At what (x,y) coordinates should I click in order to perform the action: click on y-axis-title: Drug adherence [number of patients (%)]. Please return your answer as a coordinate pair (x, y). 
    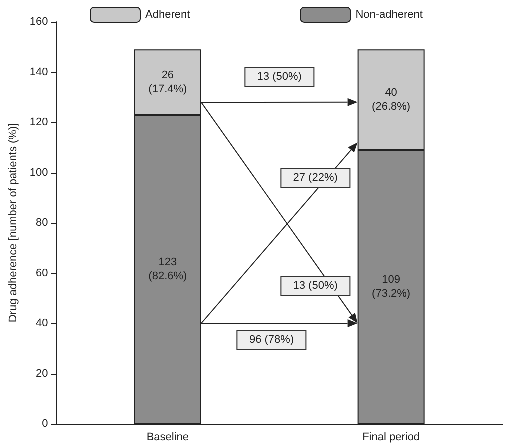
    Looking at the image, I should click on (14, 223).